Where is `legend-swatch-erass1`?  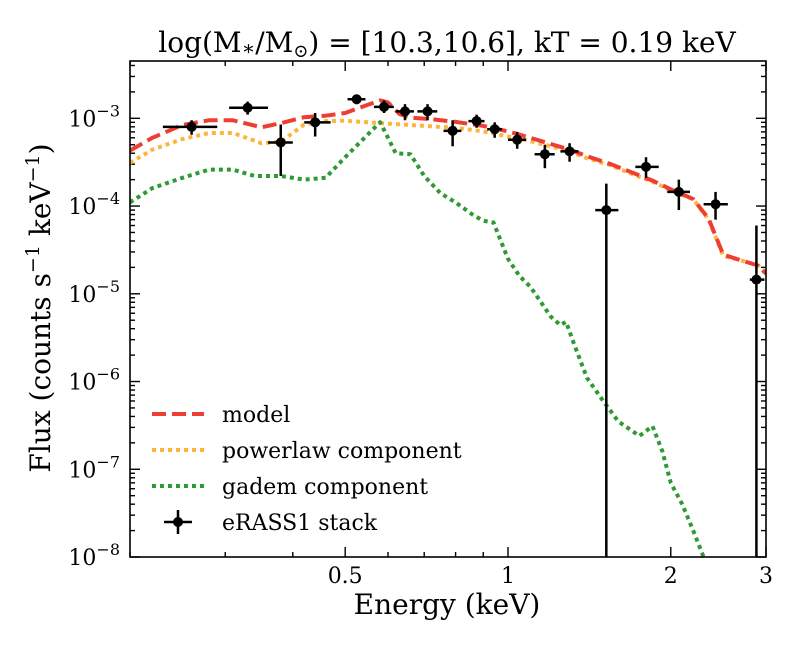 legend-swatch-erass1 is located at coordinates (178, 522).